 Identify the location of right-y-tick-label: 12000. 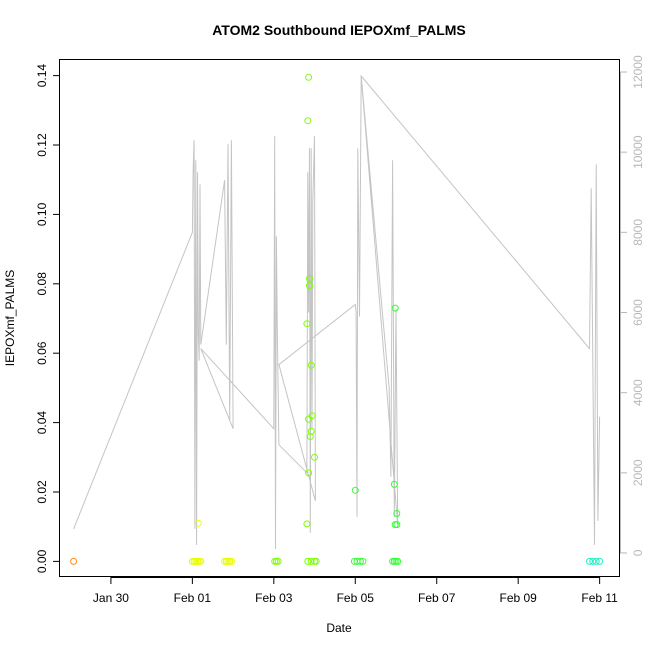
(638, 72).